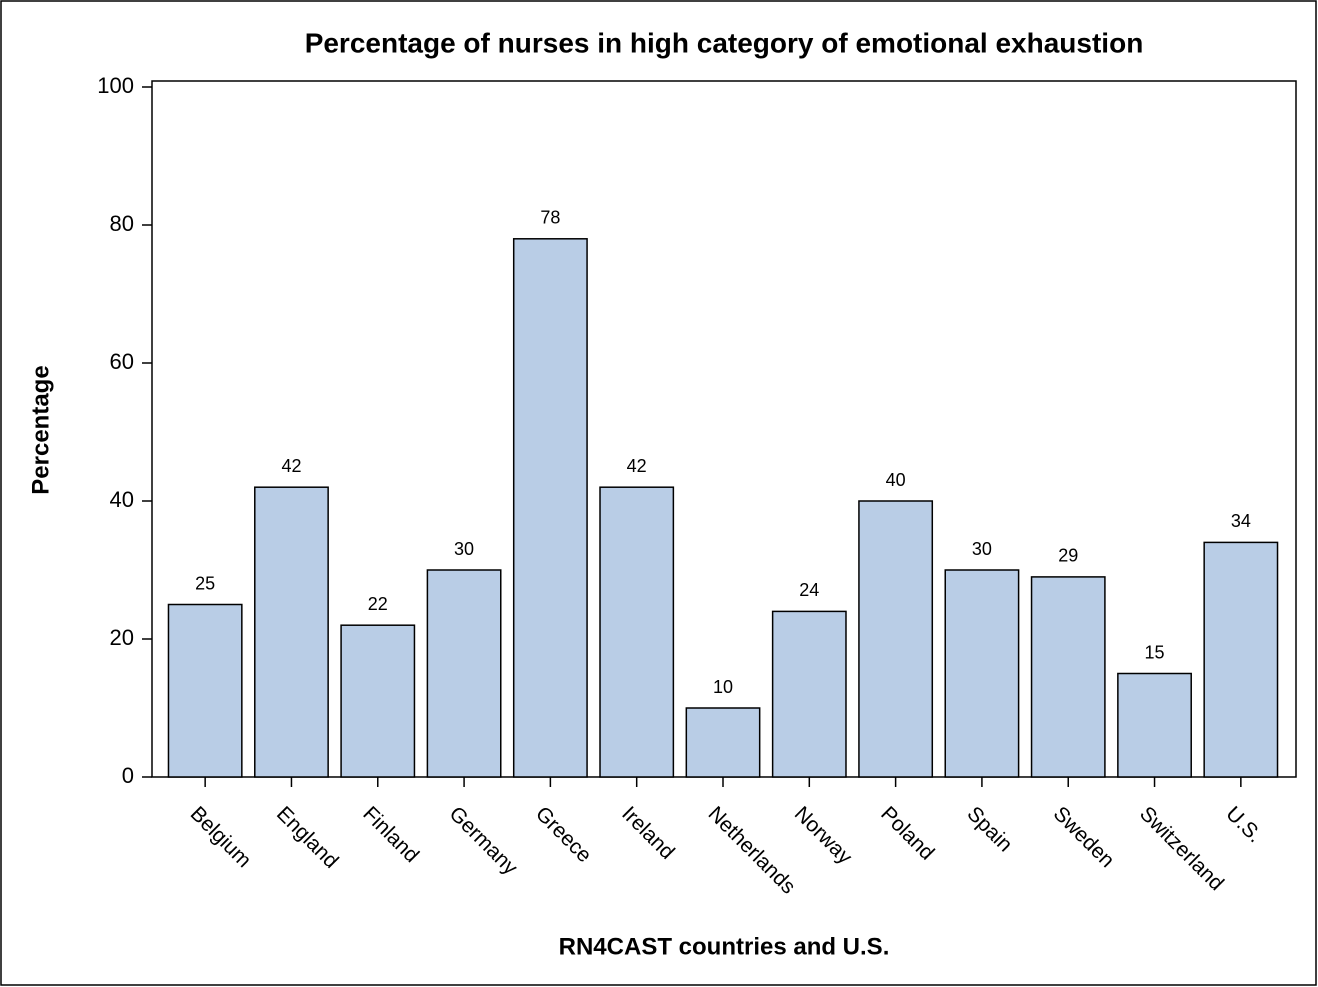  What do you see at coordinates (205, 583) in the screenshot?
I see `value-label: 25` at bounding box center [205, 583].